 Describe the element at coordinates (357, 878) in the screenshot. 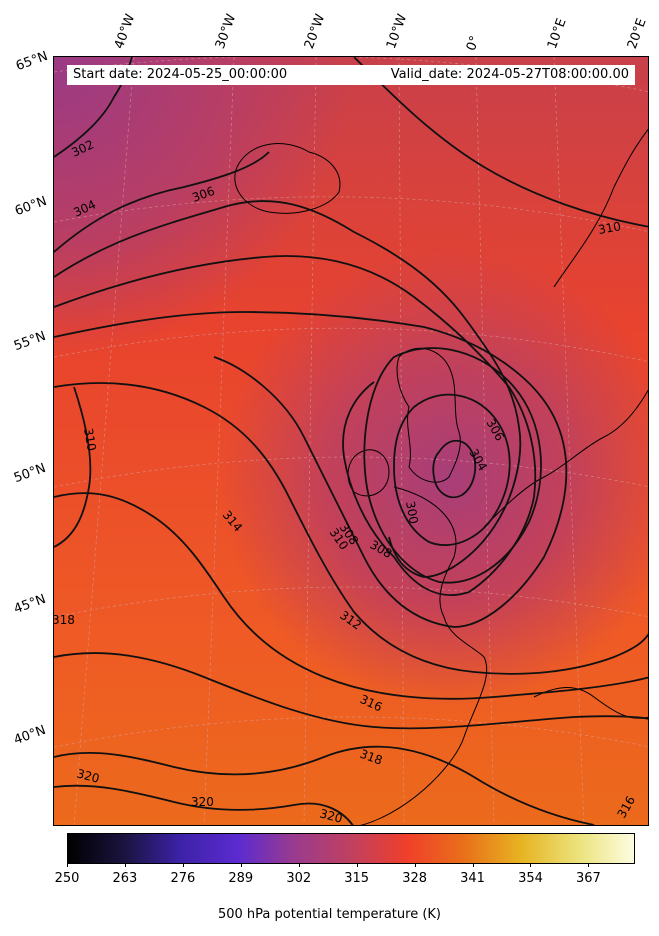

I see `colorbar-tick-label: 315` at that location.